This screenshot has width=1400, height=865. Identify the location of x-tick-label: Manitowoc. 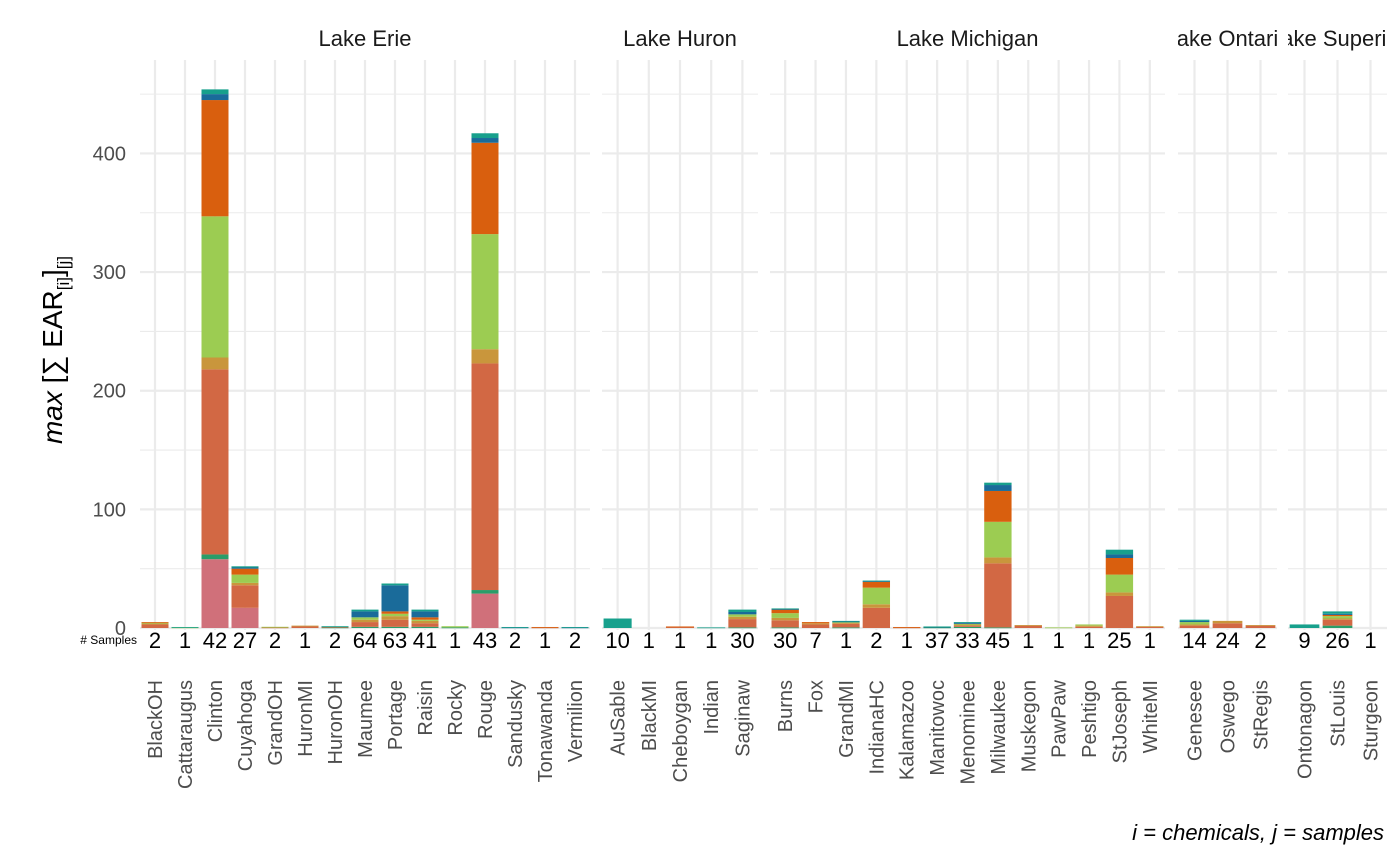
(938, 728).